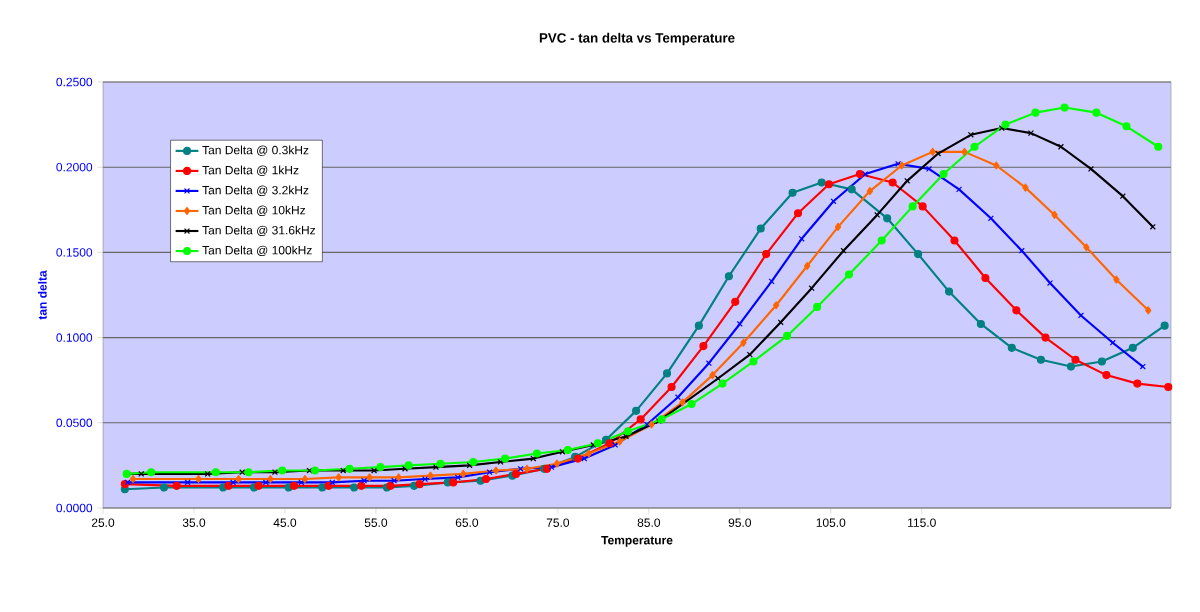 The image size is (1200, 612). Describe the element at coordinates (467, 522) in the screenshot. I see `x-tick-label: 65.0` at that location.